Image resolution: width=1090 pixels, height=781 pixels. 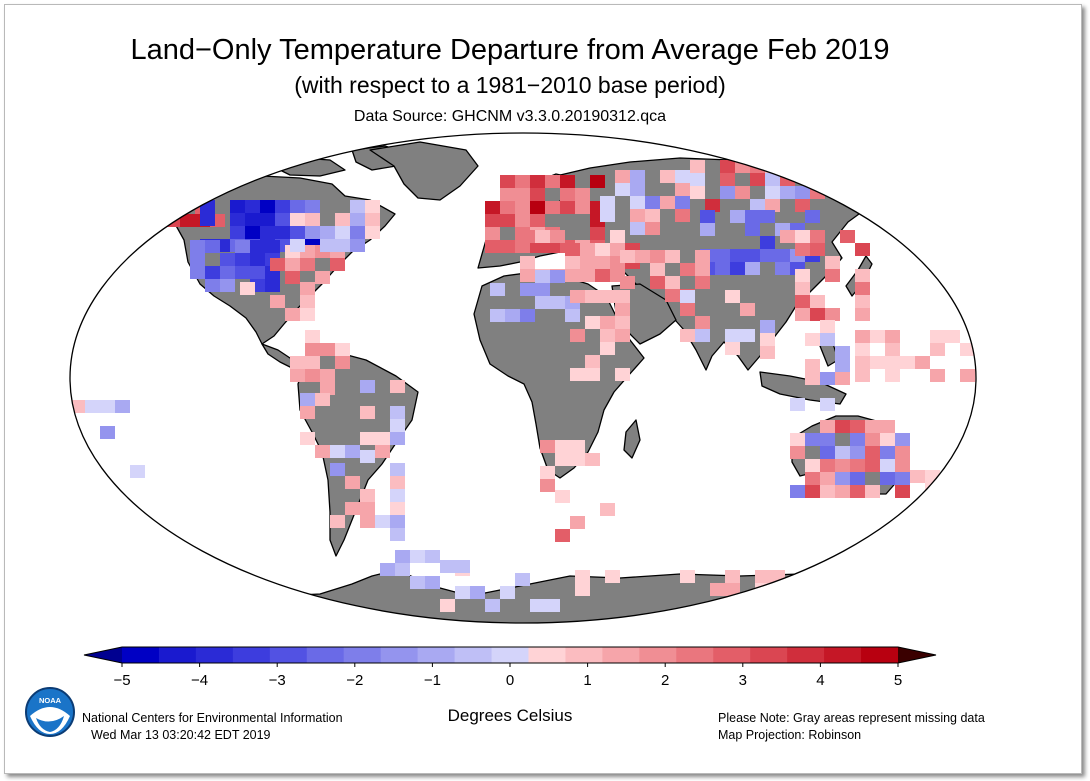 What do you see at coordinates (632, 439) in the screenshot?
I see `madagascar` at bounding box center [632, 439].